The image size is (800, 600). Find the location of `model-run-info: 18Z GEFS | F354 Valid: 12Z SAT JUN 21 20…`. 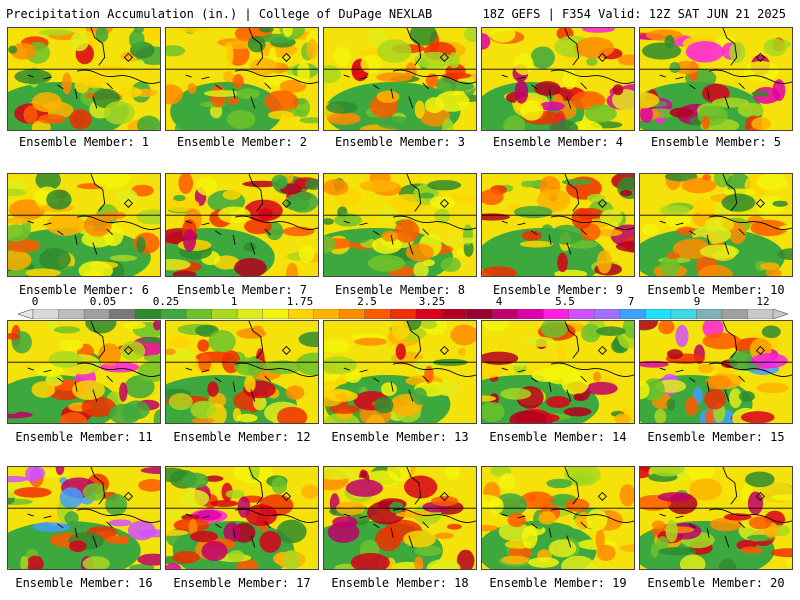

model-run-info: 18Z GEFS | F354 Valid: 12Z SAT JUN 21 20… is located at coordinates (634, 14).